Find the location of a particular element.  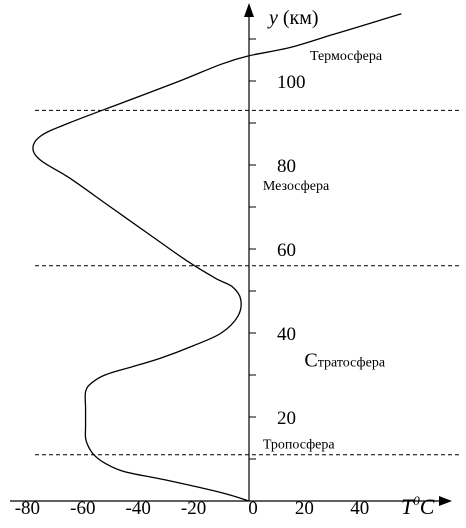

x-axis-degree: 0 is located at coordinates (416, 500).